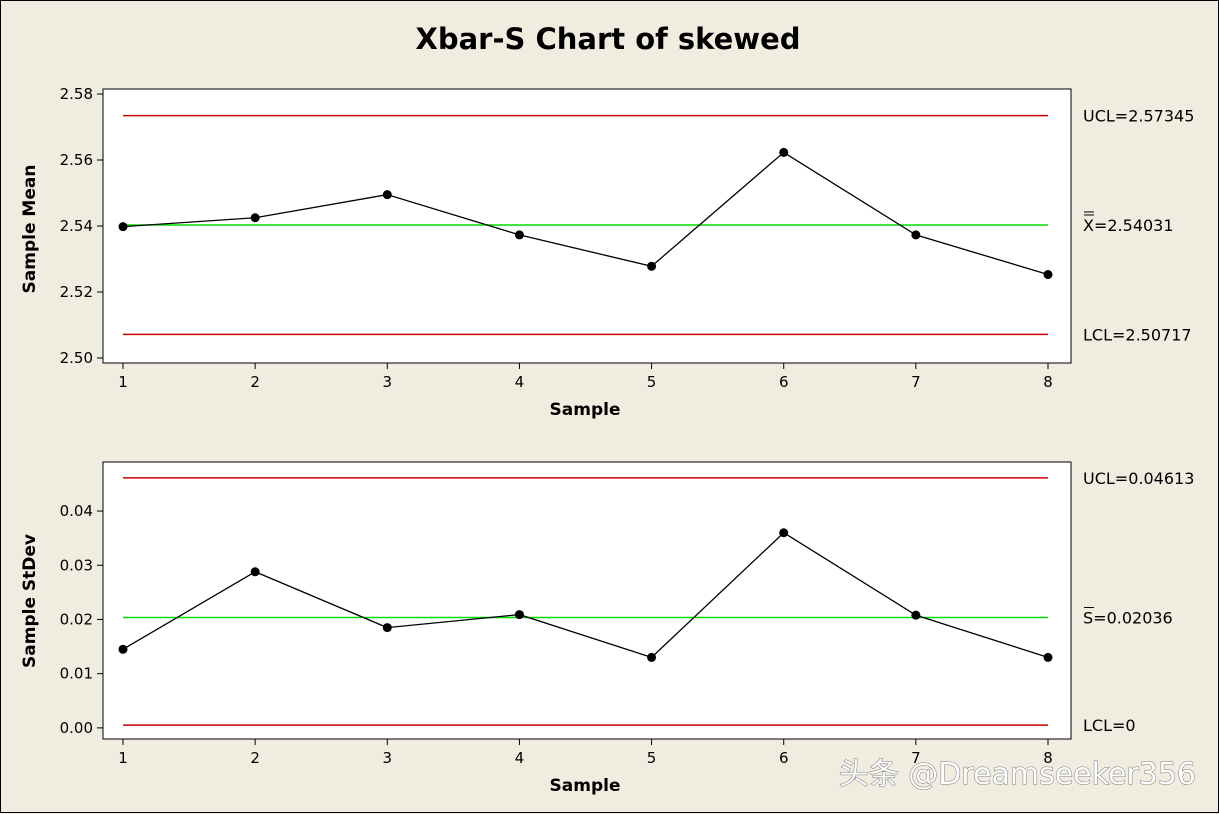 The width and height of the screenshot is (1219, 814). I want to click on watermark: 头条 @Dreamseeker356, so click(1017, 774).